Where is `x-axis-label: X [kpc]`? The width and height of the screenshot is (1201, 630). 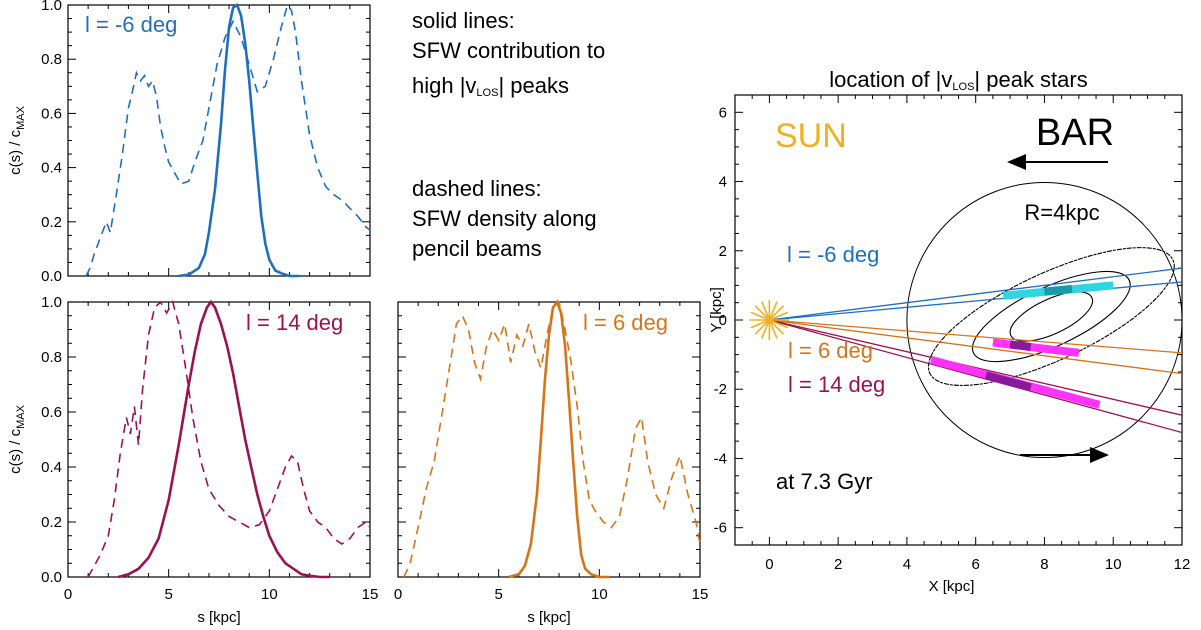 x-axis-label: X [kpc] is located at coordinates (952, 586).